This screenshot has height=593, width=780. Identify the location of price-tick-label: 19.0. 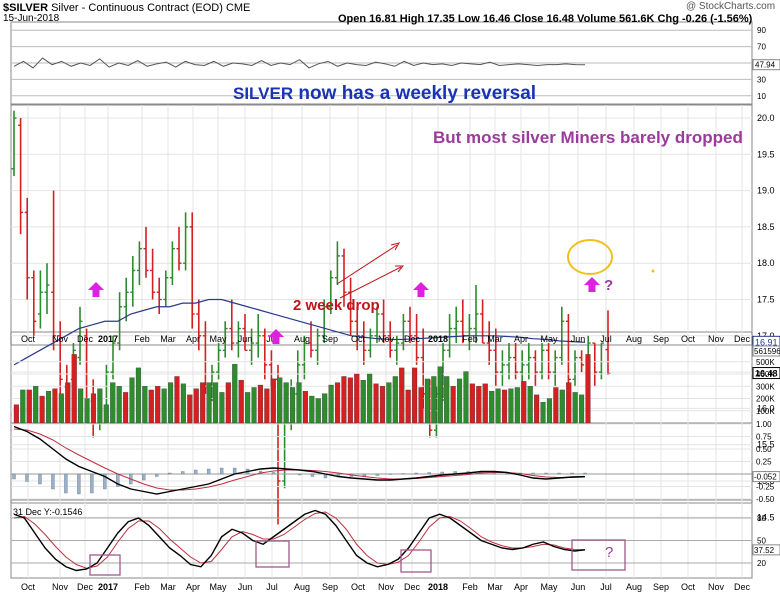
(766, 191).